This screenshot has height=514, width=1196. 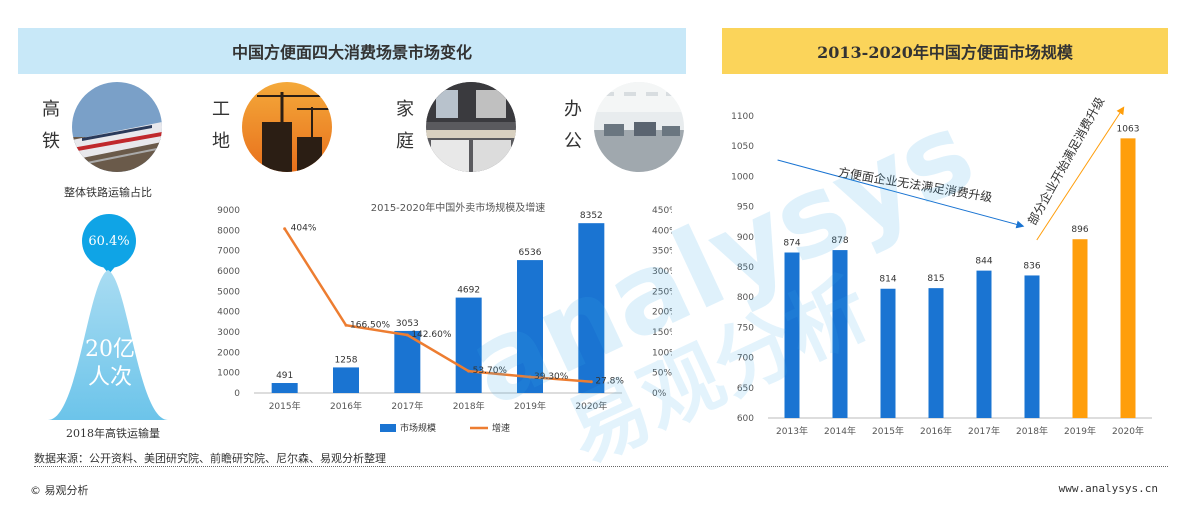 What do you see at coordinates (51, 109) in the screenshot?
I see `scene-label-top: 高` at bounding box center [51, 109].